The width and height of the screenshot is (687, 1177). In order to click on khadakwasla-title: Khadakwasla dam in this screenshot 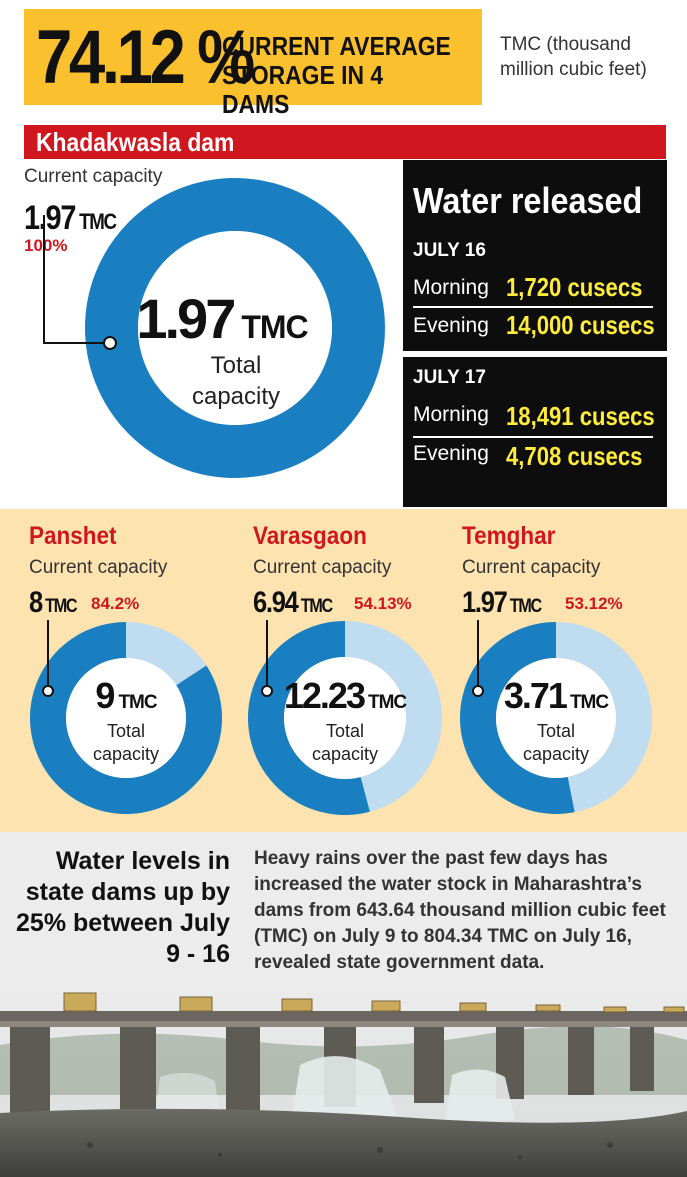, I will do `click(135, 142)`.